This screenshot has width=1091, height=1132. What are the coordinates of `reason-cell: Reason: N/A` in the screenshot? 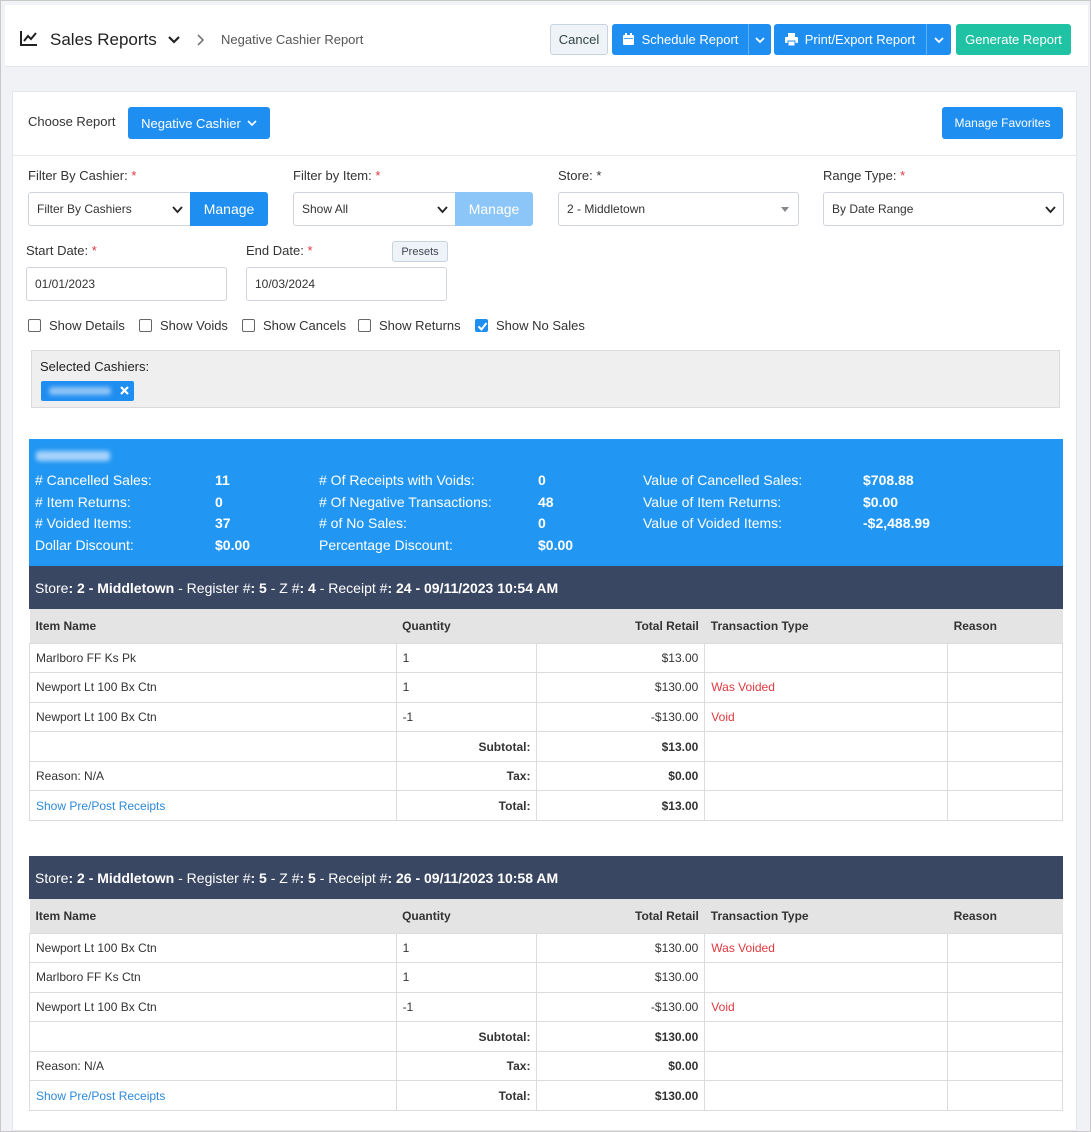 It's located at (213, 776).